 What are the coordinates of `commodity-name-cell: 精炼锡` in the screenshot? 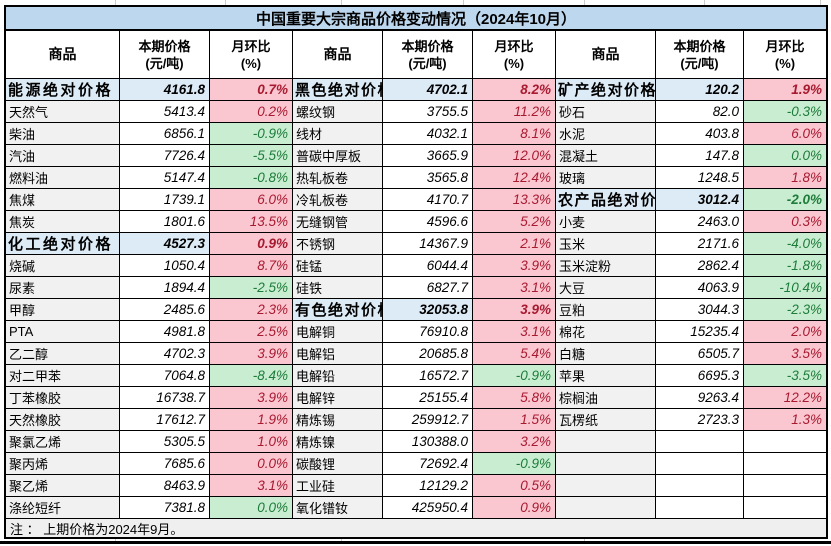 It's located at (338, 420).